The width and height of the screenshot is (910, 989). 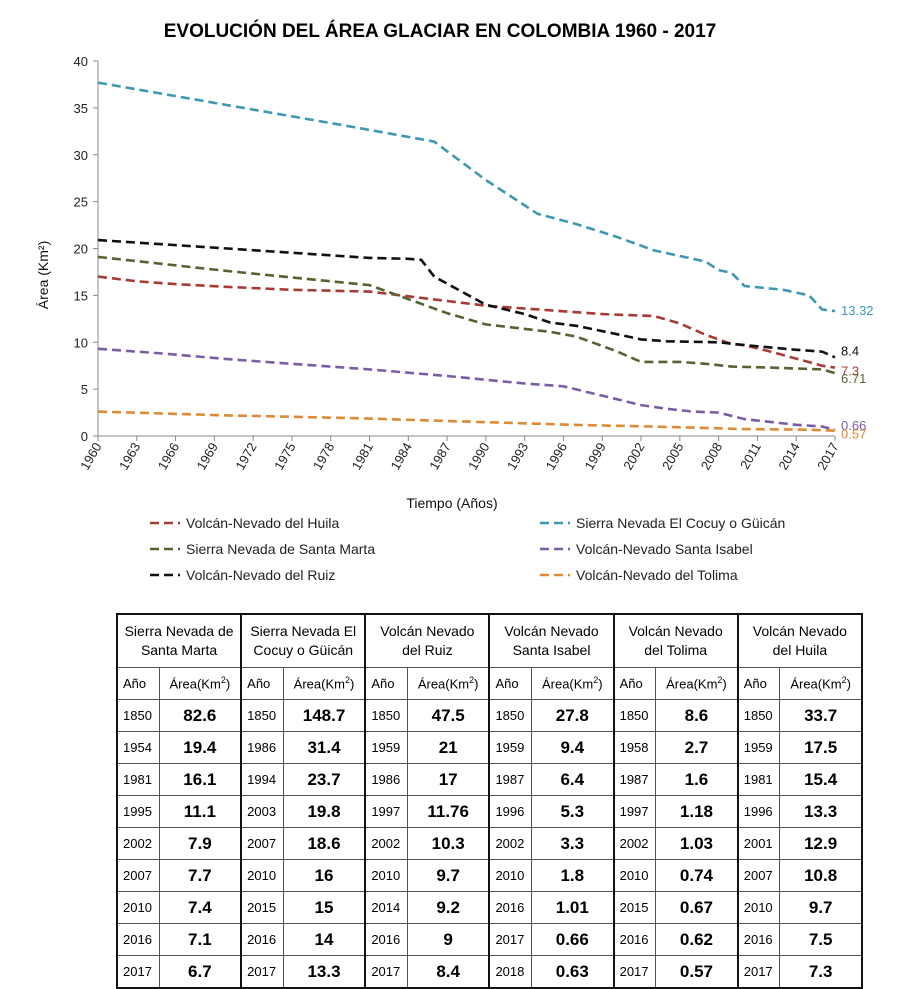 I want to click on group-name-line: Santa Marta, so click(x=179, y=650).